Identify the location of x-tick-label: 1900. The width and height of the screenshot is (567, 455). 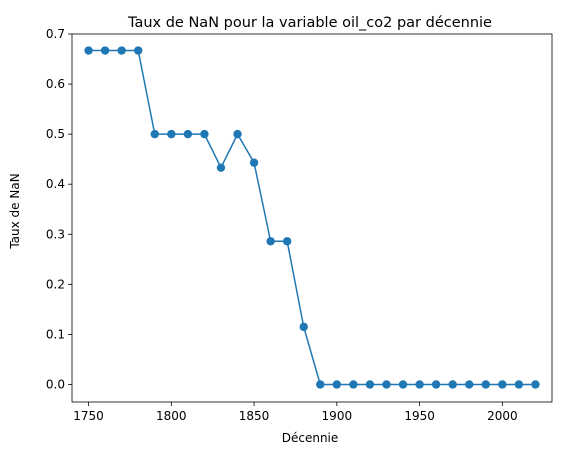
(337, 416).